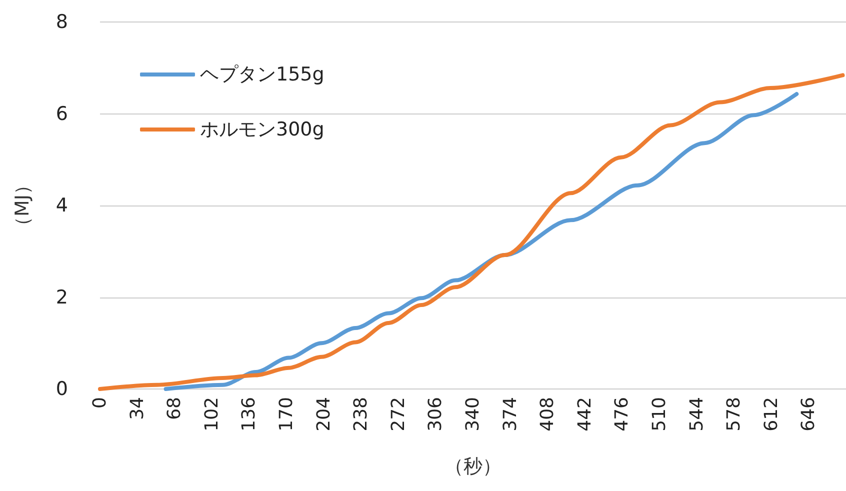 The width and height of the screenshot is (846, 491). I want to click on y-axis-title: （MJ）, so click(23, 206).